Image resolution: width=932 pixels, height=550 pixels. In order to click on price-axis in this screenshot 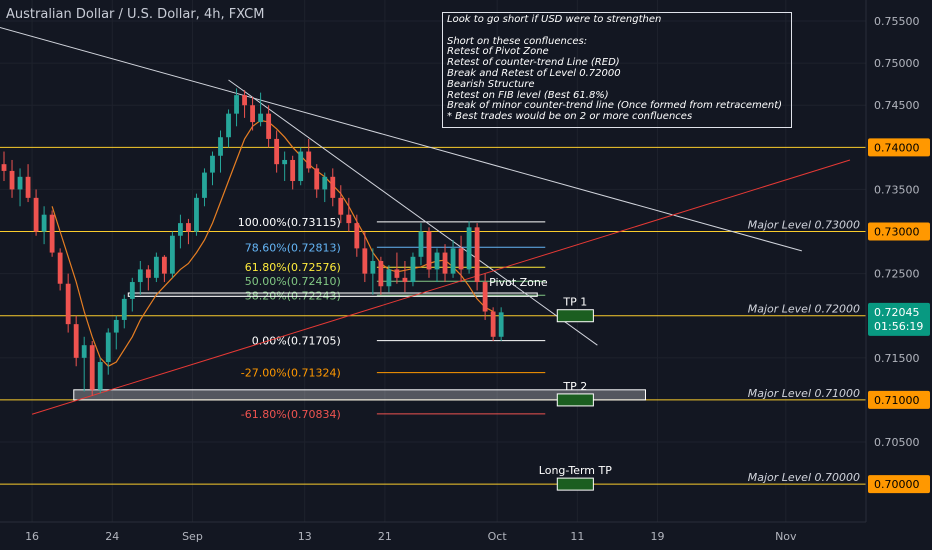, I will do `click(899, 275)`.